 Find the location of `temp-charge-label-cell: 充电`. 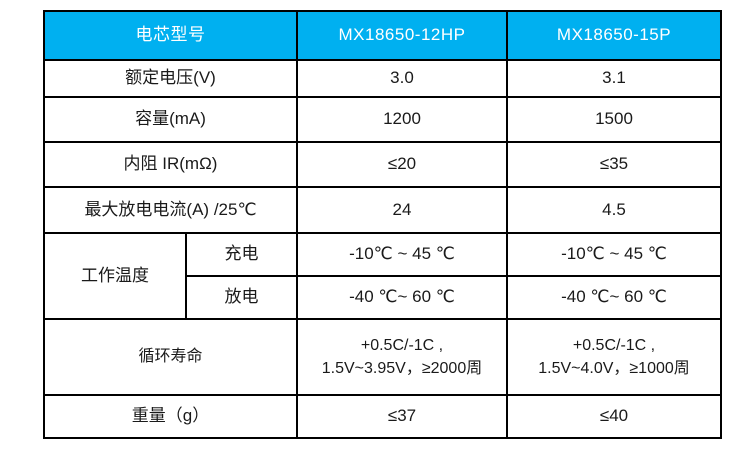

temp-charge-label-cell: 充电 is located at coordinates (241, 254).